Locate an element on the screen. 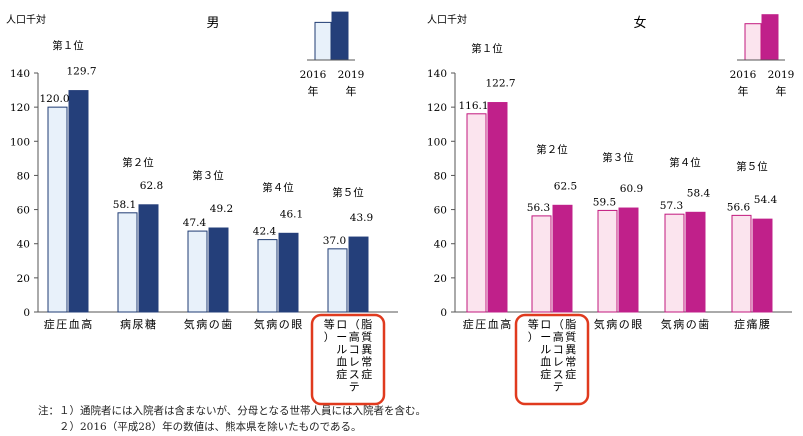  female-unit-label: 人口千対 is located at coordinates (447, 19).